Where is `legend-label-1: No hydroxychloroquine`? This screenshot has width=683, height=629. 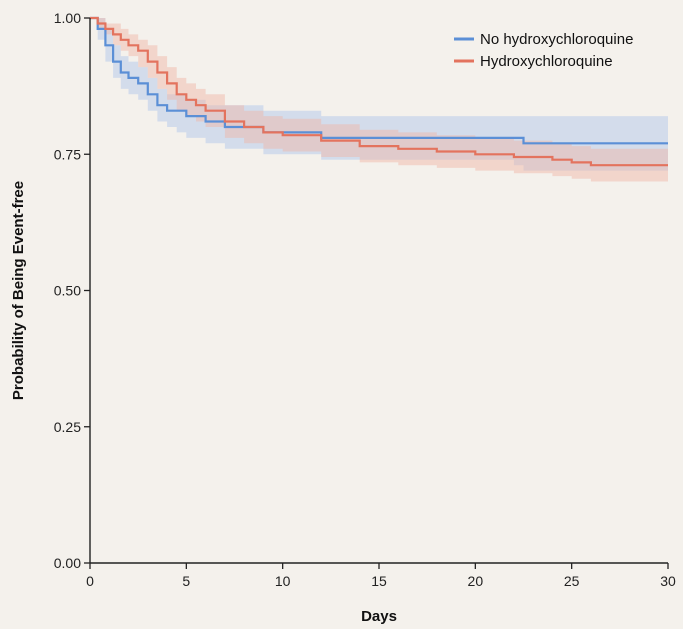 legend-label-1: No hydroxychloroquine is located at coordinates (556, 39).